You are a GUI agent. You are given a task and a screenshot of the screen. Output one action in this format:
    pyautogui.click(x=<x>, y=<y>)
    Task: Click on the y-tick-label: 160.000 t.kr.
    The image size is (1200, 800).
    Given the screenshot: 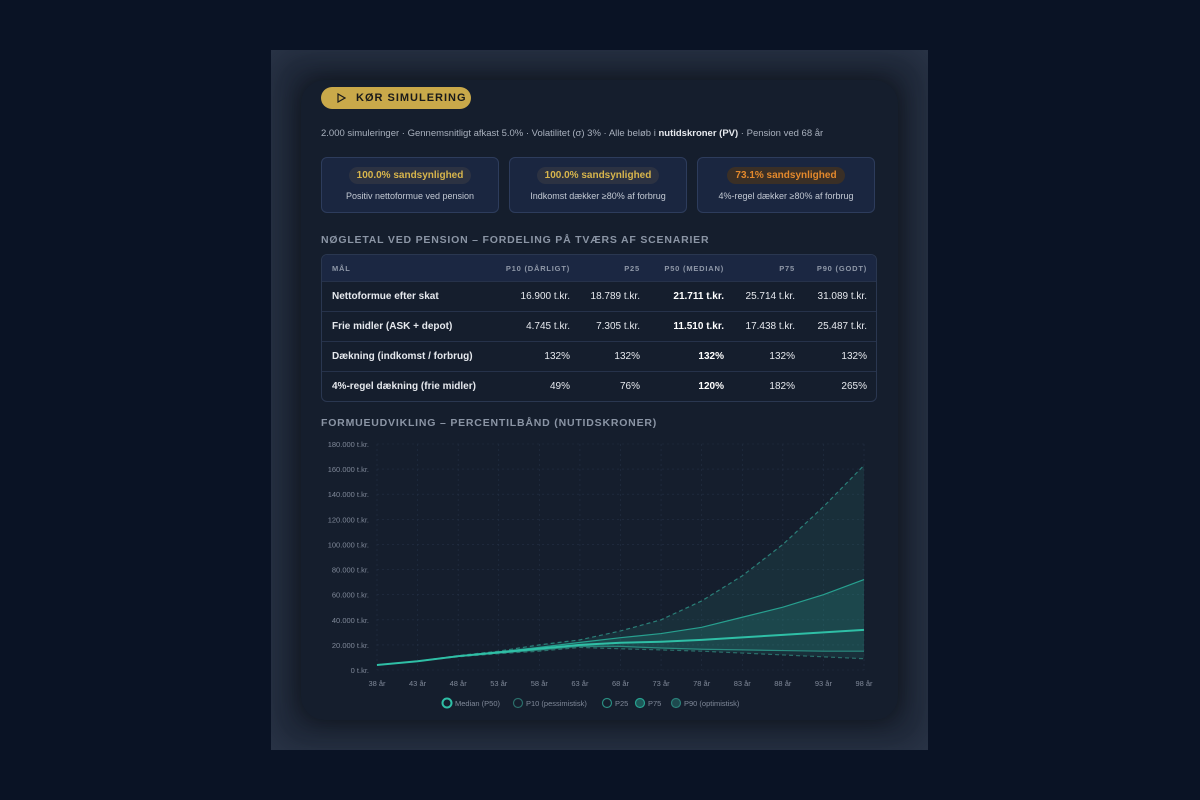 What is the action you would take?
    pyautogui.click(x=348, y=469)
    